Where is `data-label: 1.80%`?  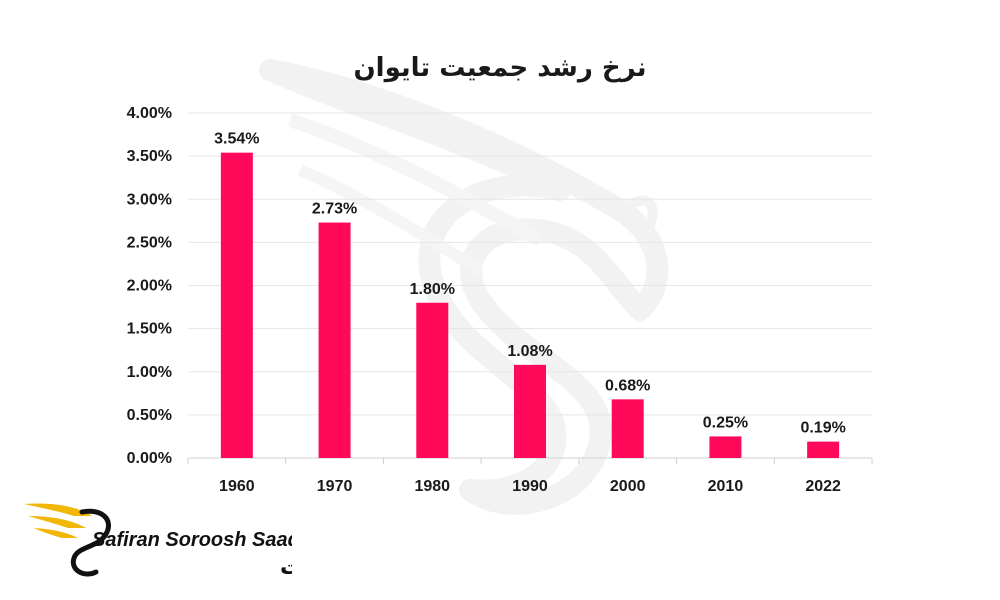
data-label: 1.80% is located at coordinates (432, 289).